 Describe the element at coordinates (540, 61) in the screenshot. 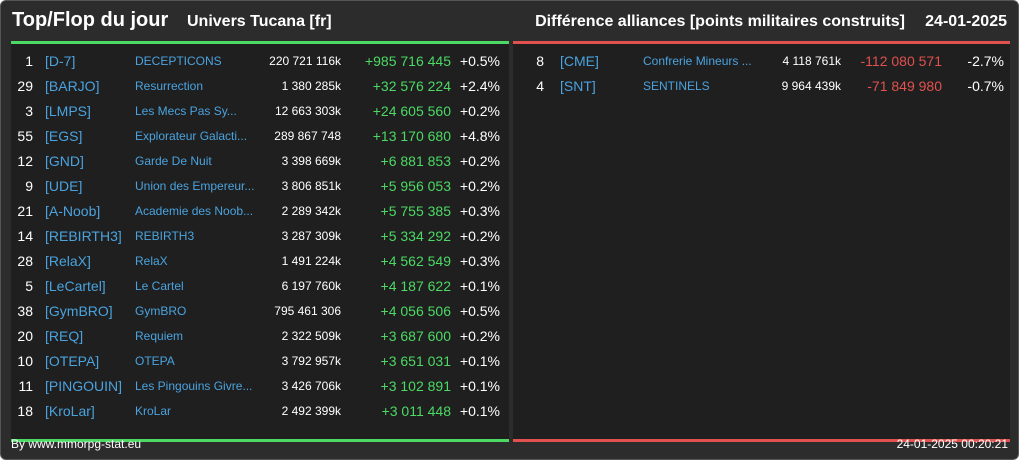

I see `alliance-rank: 8` at that location.